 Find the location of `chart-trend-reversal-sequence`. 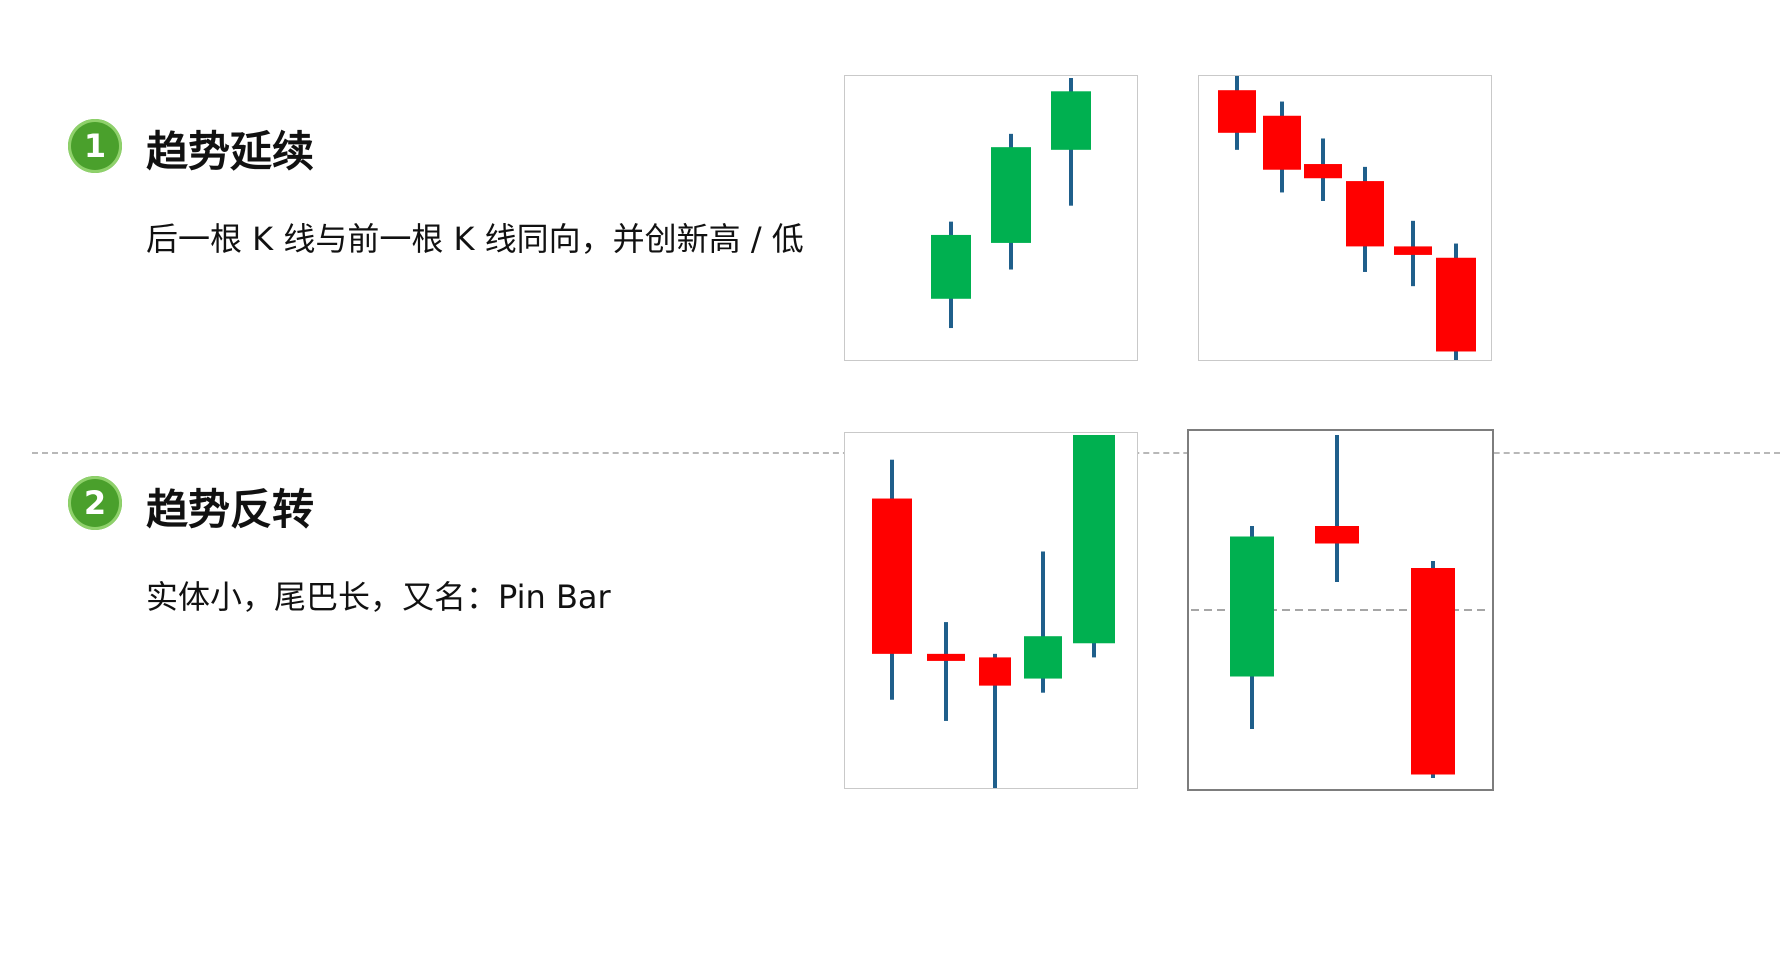

chart-trend-reversal-sequence is located at coordinates (991, 610).